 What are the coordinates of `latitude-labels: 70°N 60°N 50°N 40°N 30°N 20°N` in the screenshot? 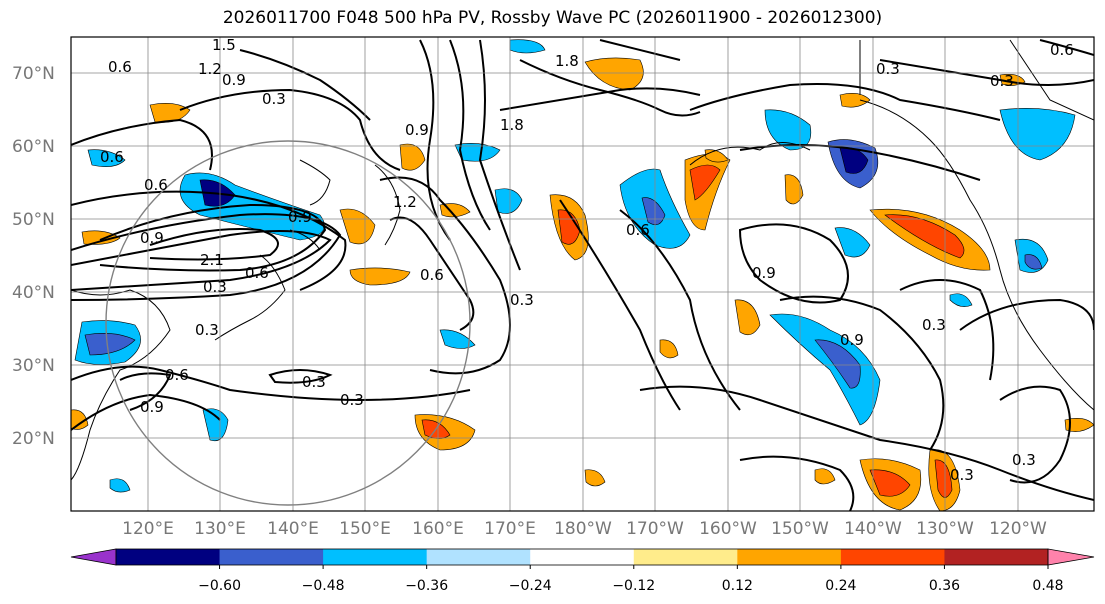 It's located at (33, 256).